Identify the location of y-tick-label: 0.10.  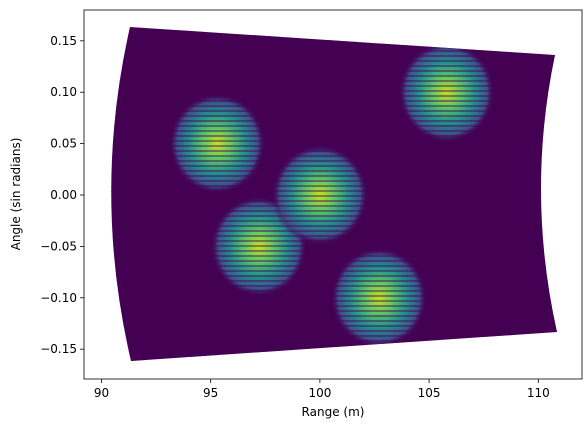
(63, 92).